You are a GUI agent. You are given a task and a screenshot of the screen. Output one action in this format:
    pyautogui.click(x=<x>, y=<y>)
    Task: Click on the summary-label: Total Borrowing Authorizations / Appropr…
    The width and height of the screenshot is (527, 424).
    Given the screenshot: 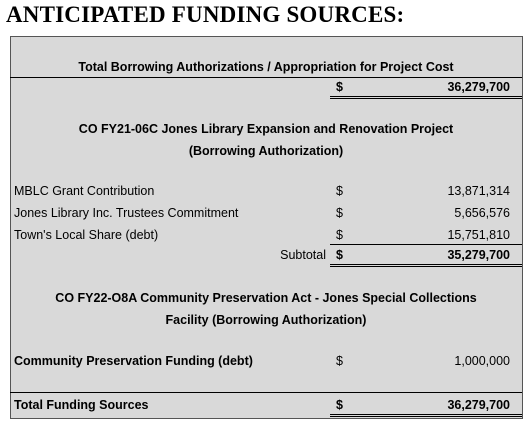 What is the action you would take?
    pyautogui.click(x=266, y=67)
    